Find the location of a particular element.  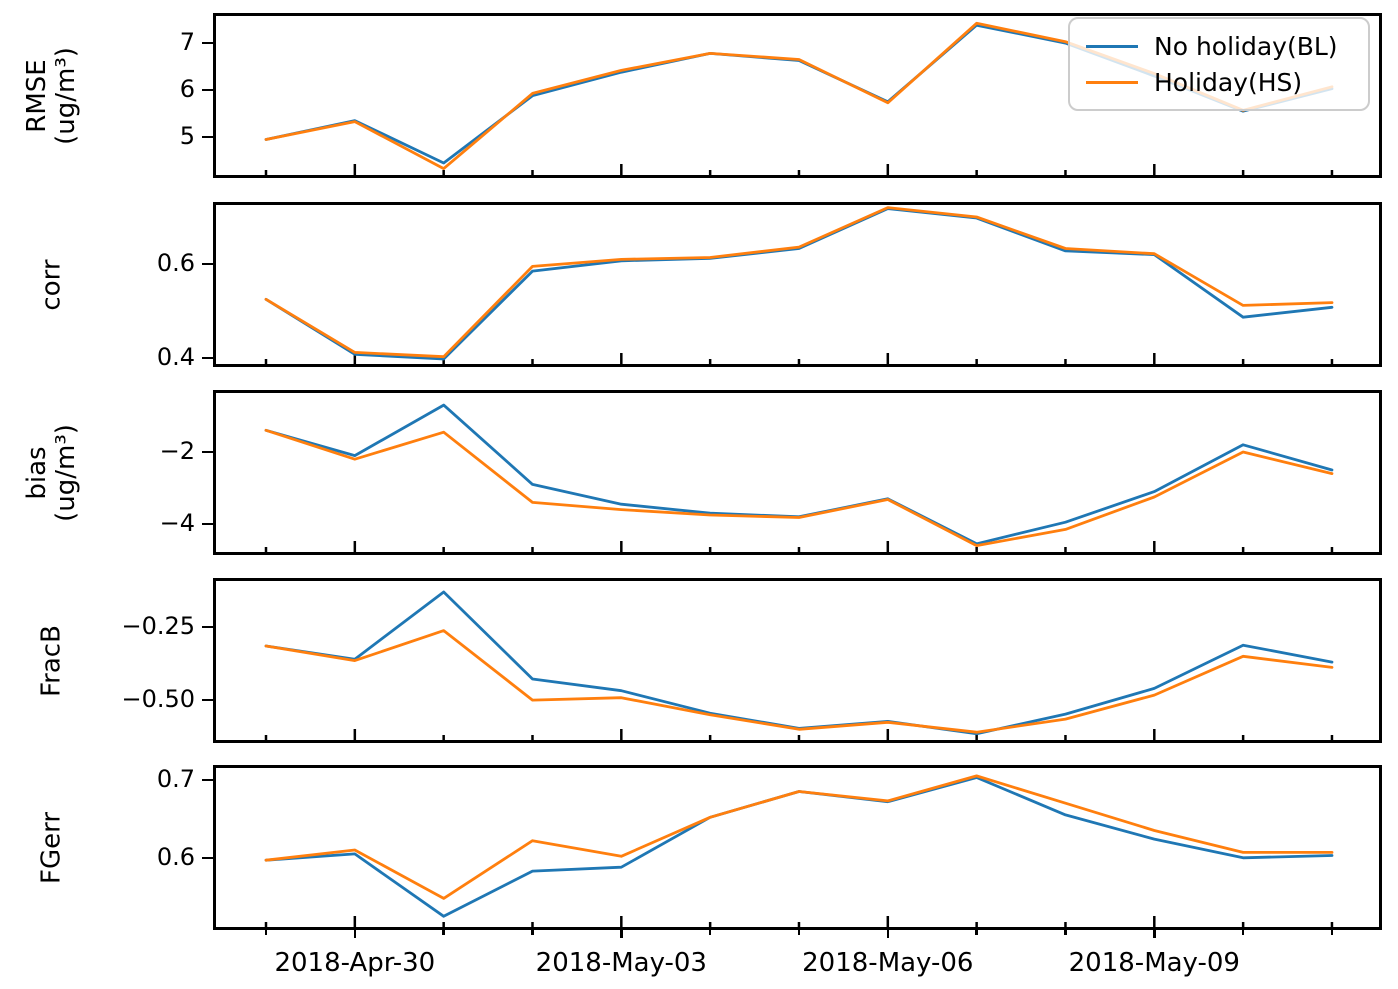

series-line-fracb-bl is located at coordinates (799, 663).